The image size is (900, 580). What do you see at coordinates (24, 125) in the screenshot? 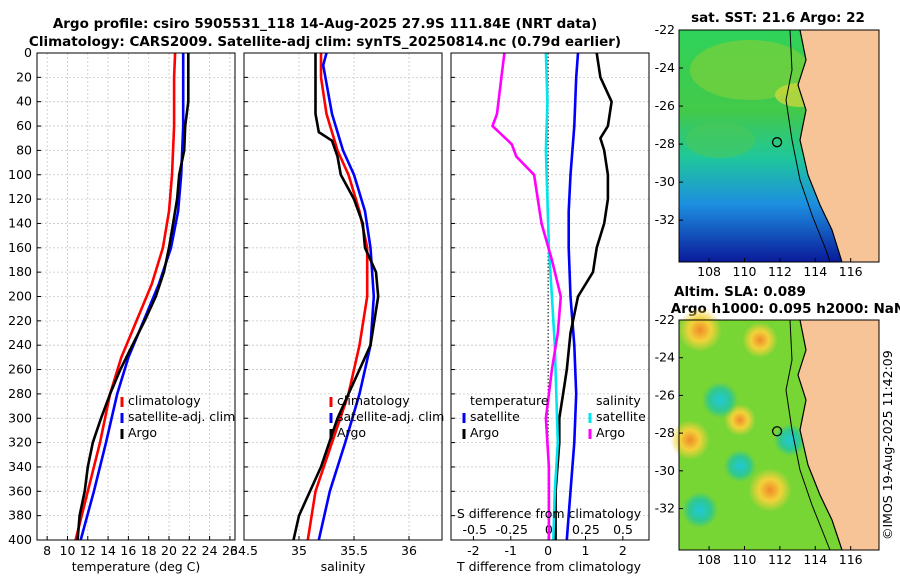
I see `y-tick-label: 60` at bounding box center [24, 125].